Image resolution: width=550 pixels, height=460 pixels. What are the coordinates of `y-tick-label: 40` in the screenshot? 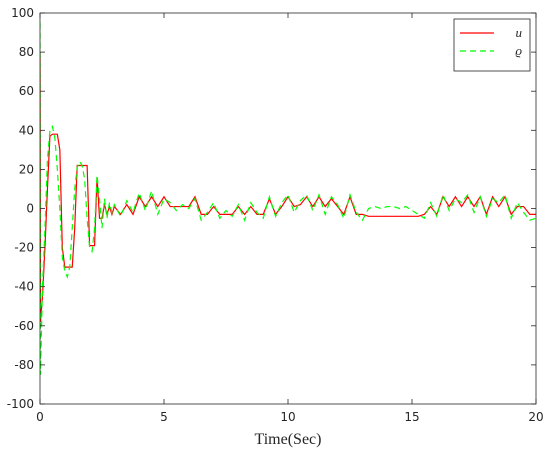 It's located at (26, 130).